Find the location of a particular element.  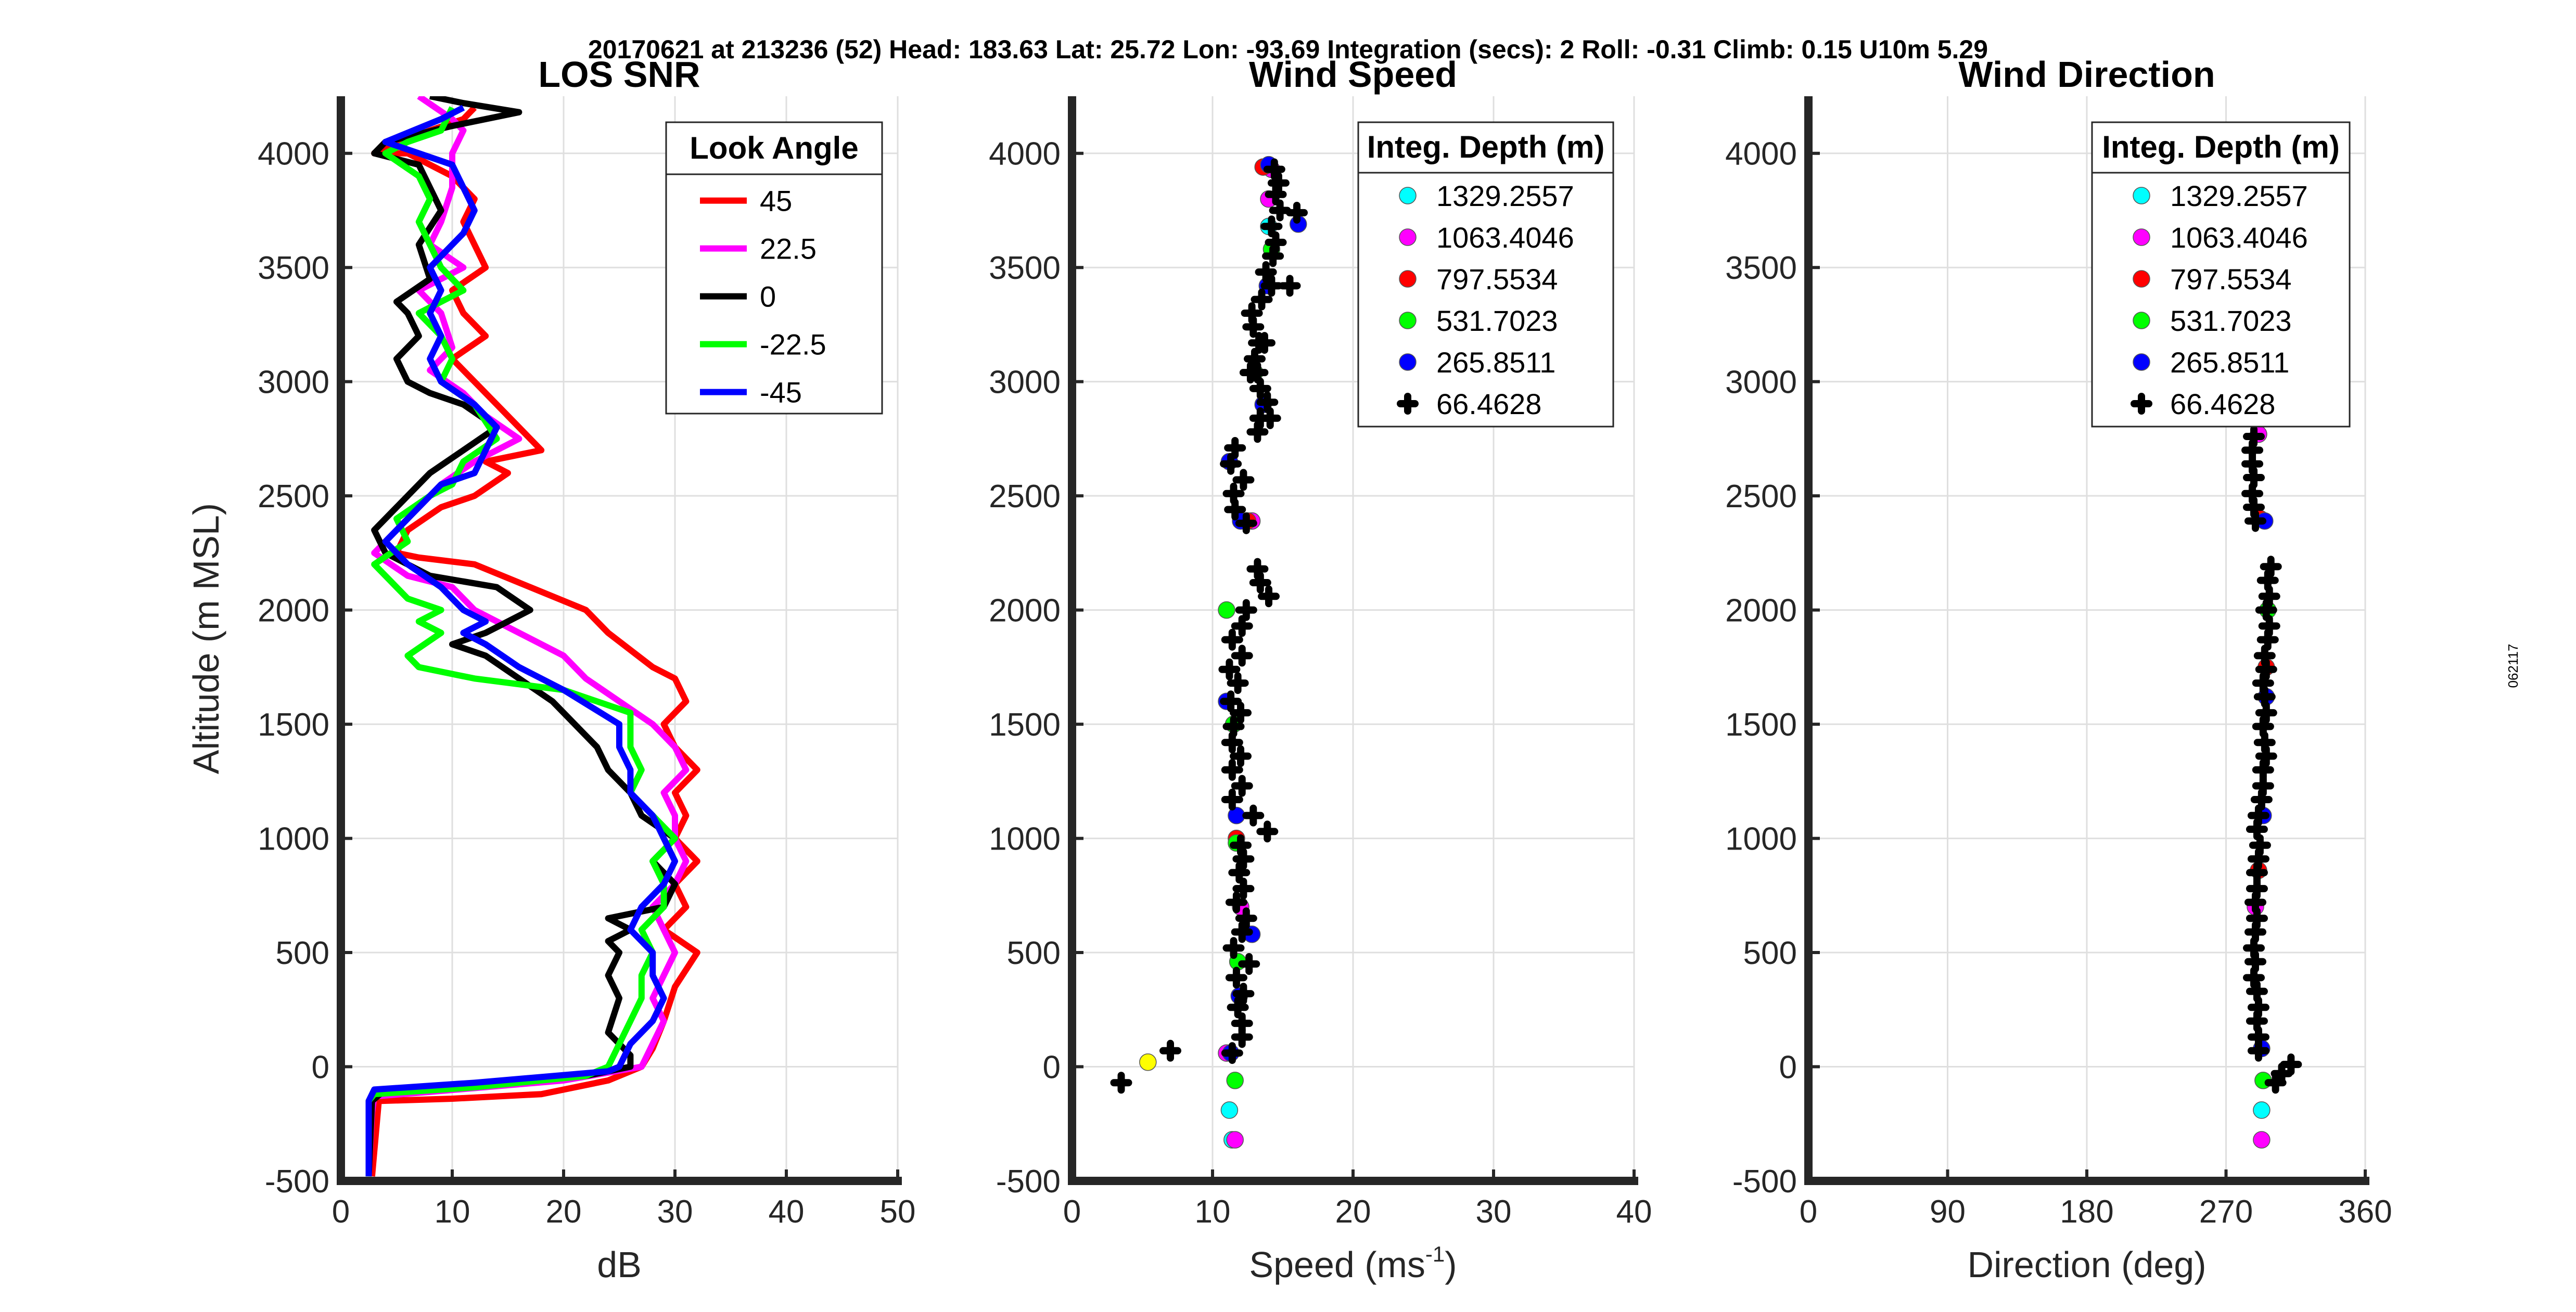

legend-label--45: -45 is located at coordinates (781, 393).